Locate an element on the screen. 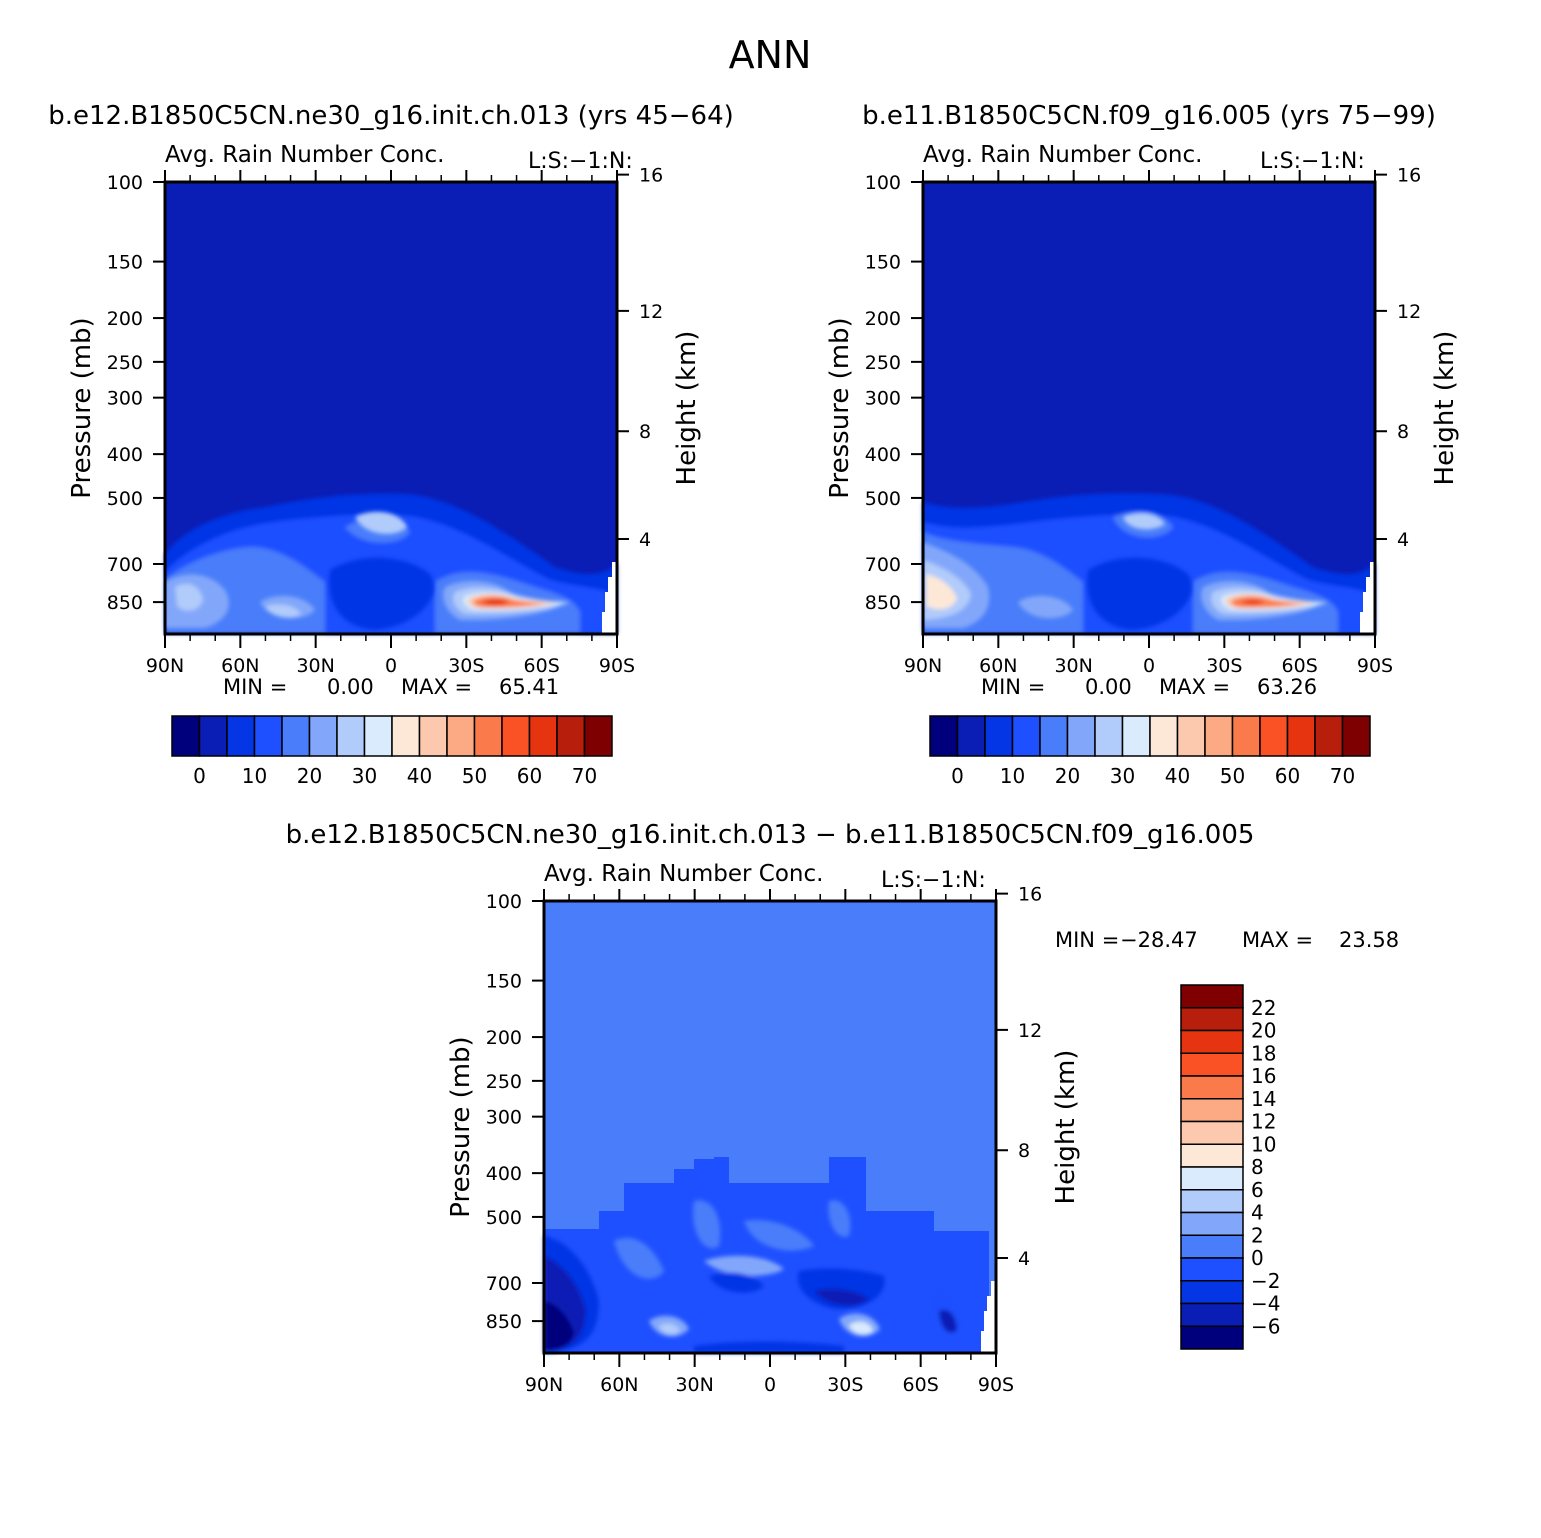  y-right-tick-label: 8 is located at coordinates (1403, 432).